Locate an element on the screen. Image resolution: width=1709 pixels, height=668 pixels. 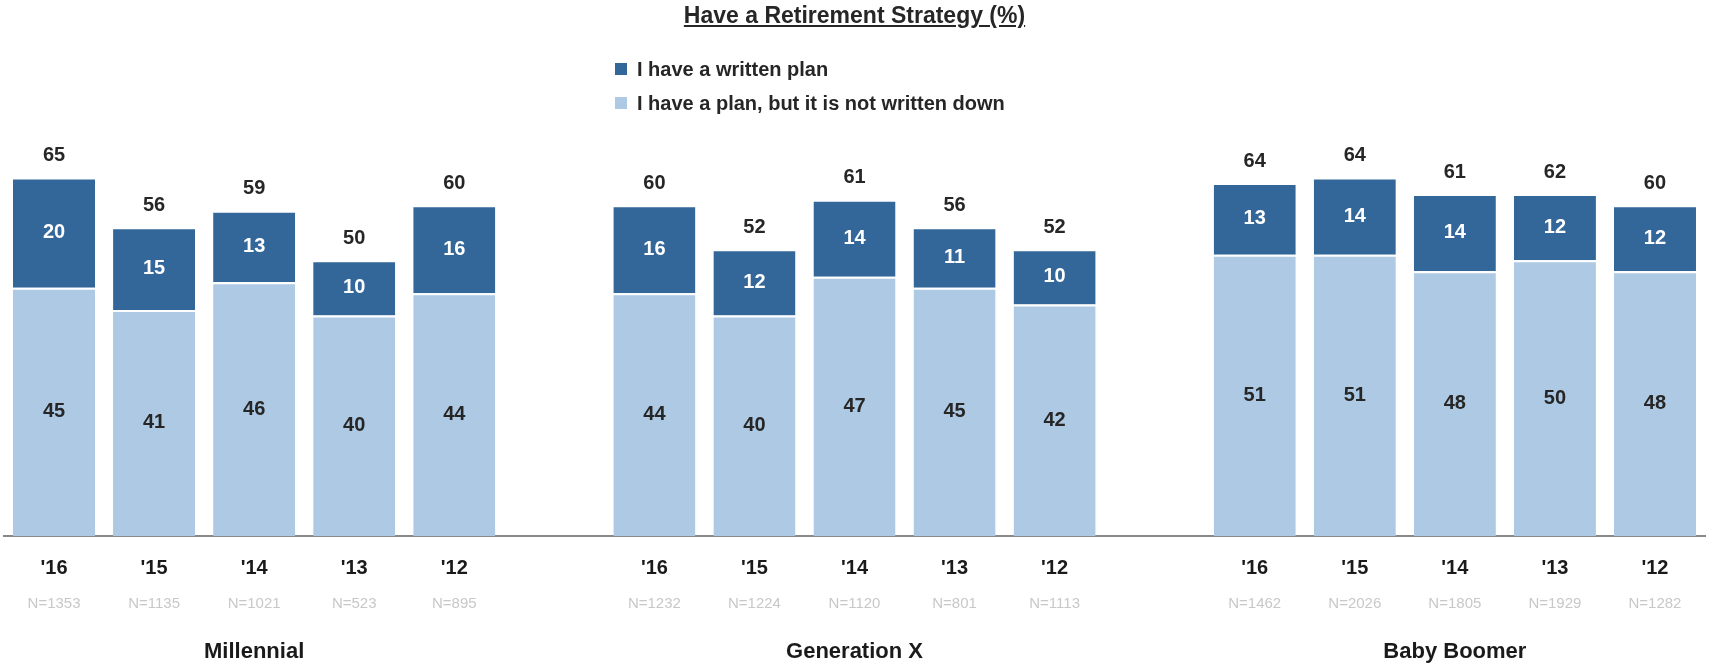
data-label: 50 is located at coordinates (1555, 396).